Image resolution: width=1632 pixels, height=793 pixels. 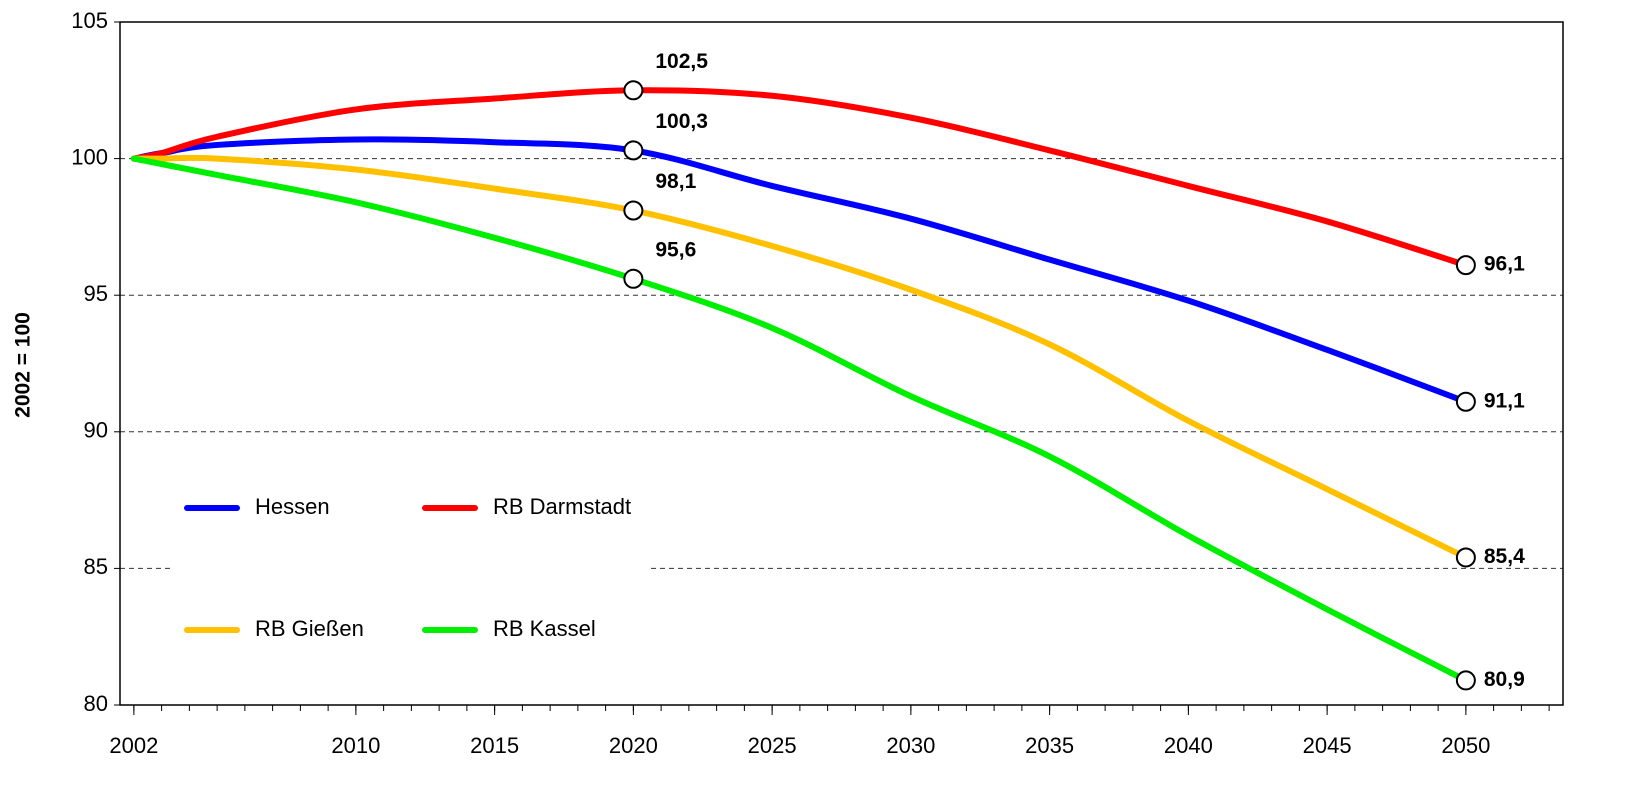 What do you see at coordinates (96, 703) in the screenshot?
I see `y-tick-label: 80` at bounding box center [96, 703].